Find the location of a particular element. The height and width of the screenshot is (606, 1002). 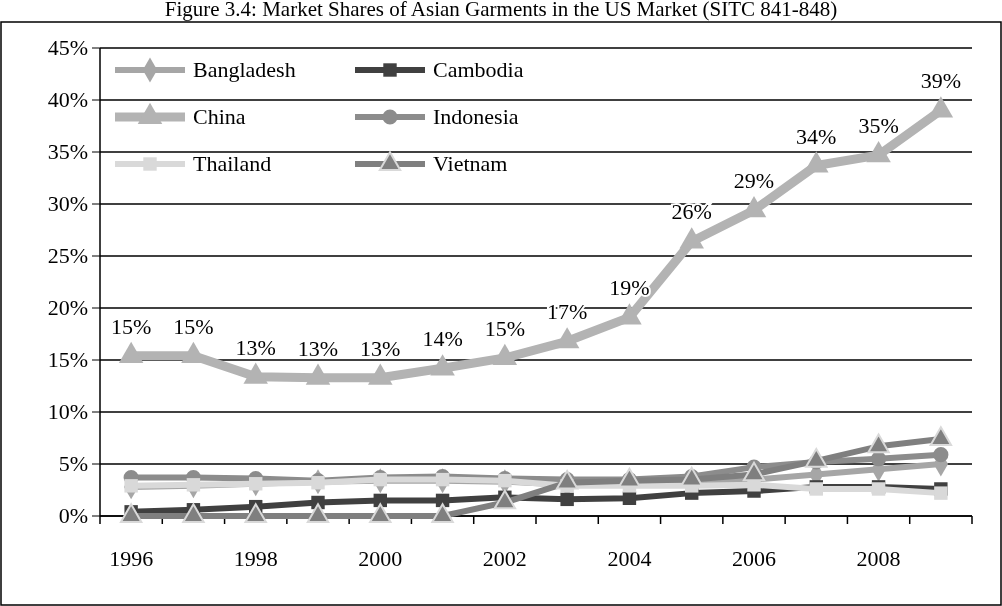

y-tick-label: 45% is located at coordinates (67, 47).